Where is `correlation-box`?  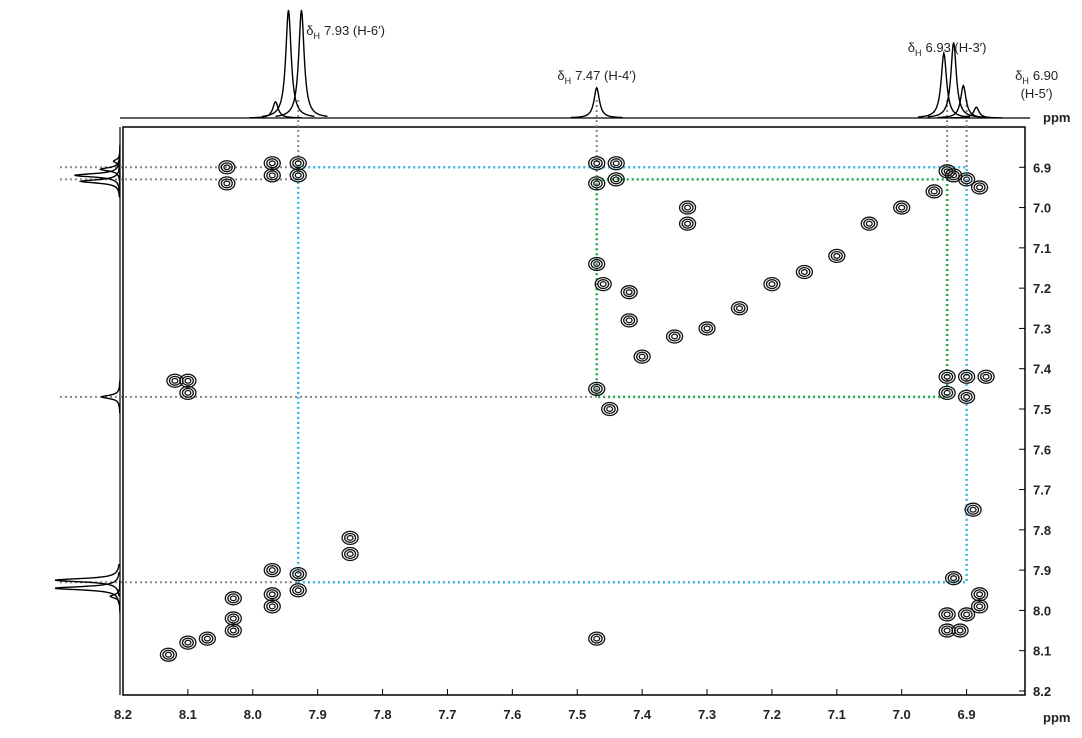
correlation-box is located at coordinates (772, 288).